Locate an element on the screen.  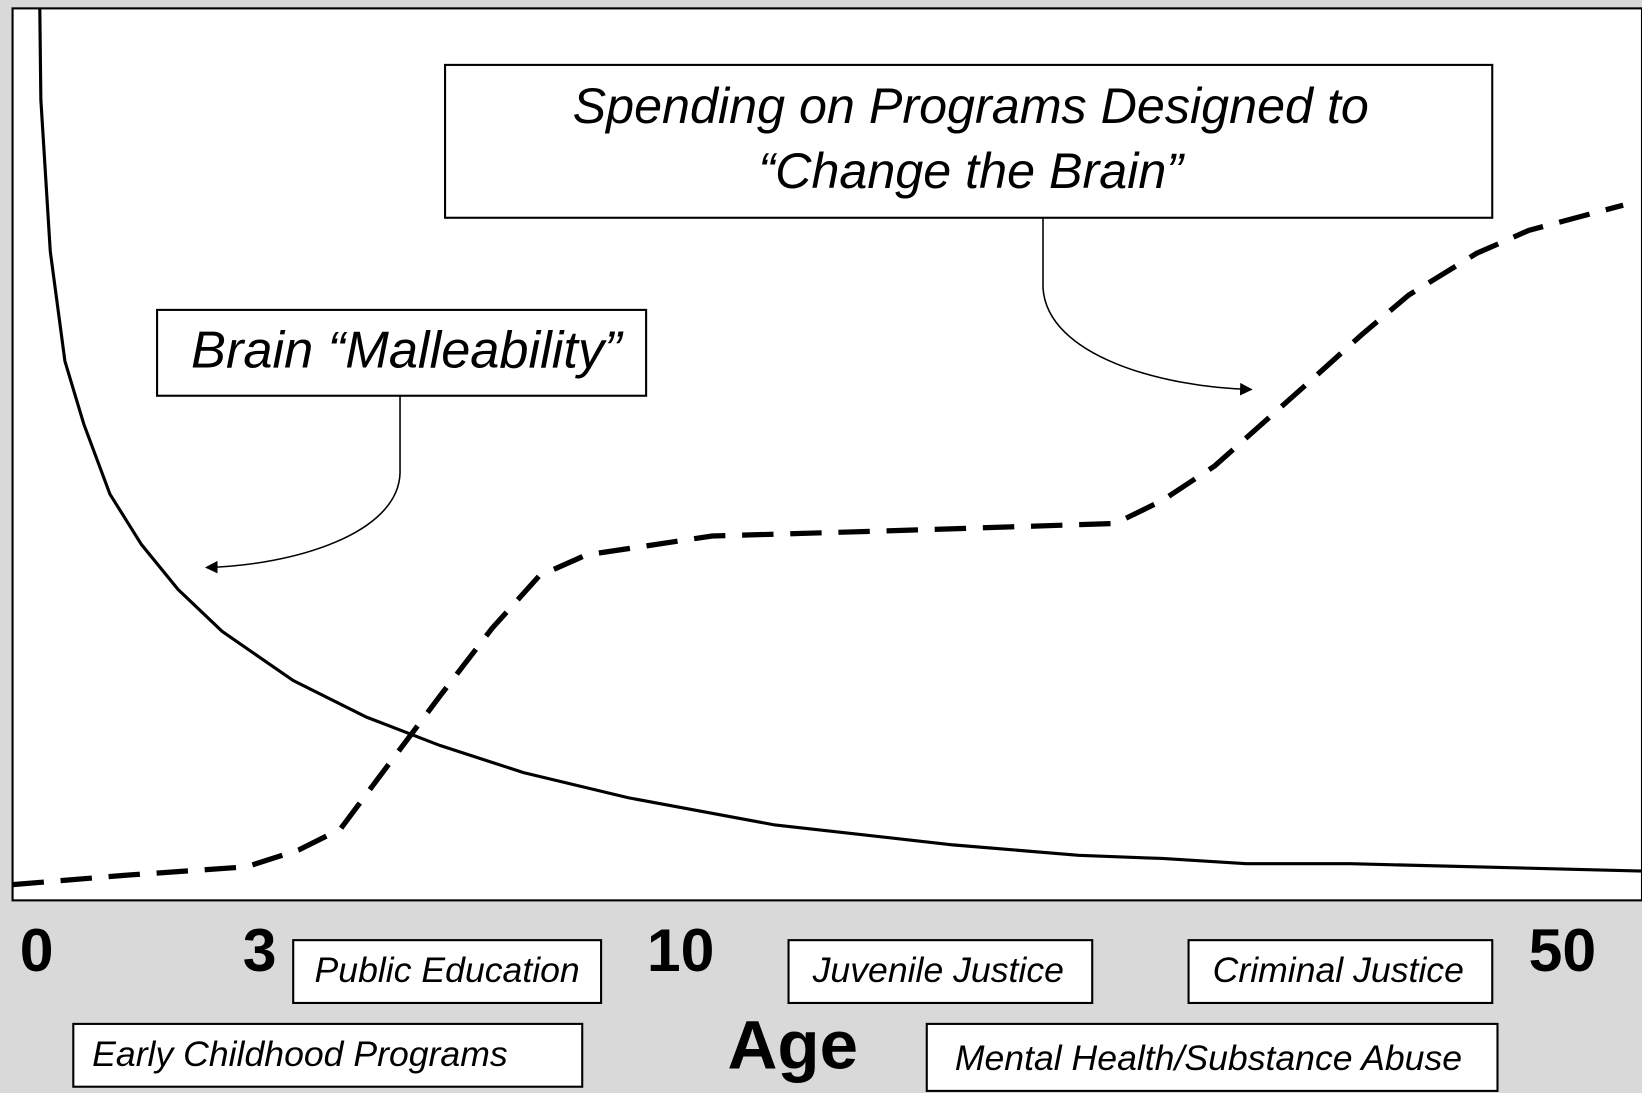
program-label: Public Education is located at coordinates (447, 970).